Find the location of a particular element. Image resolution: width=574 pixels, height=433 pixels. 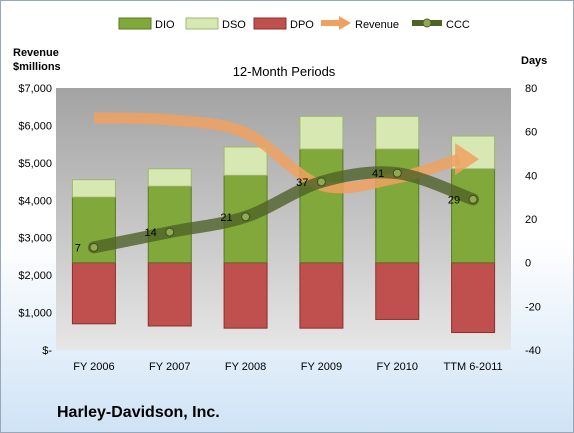

ccc-data-label: 14 is located at coordinates (151, 233).